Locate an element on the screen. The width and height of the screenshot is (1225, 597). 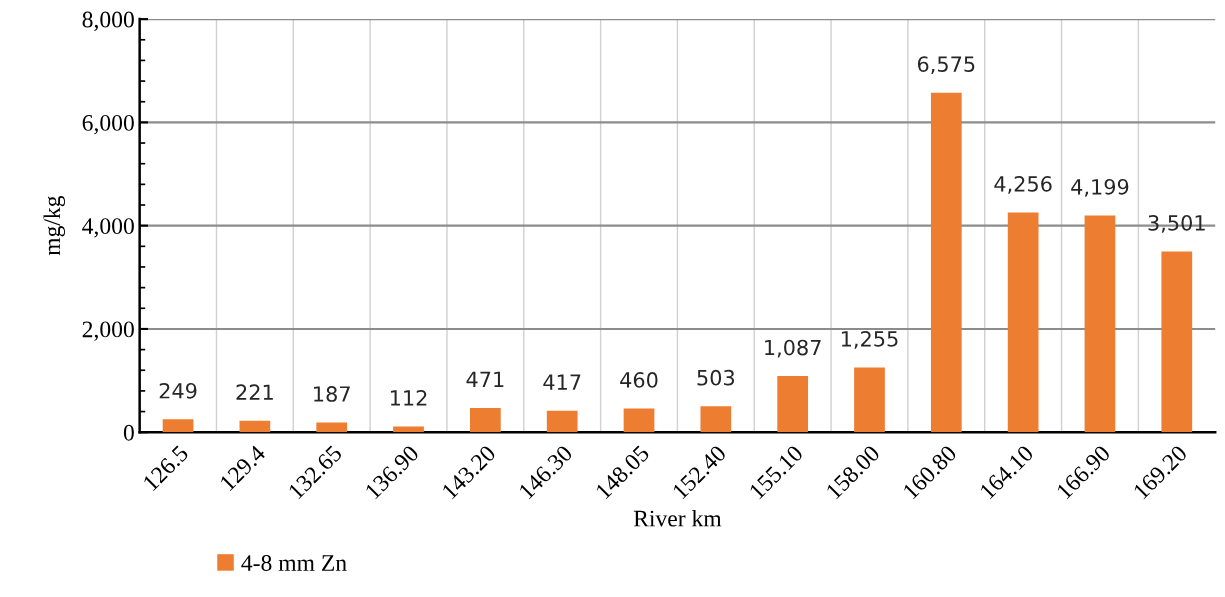
data-label: 417 is located at coordinates (562, 382).